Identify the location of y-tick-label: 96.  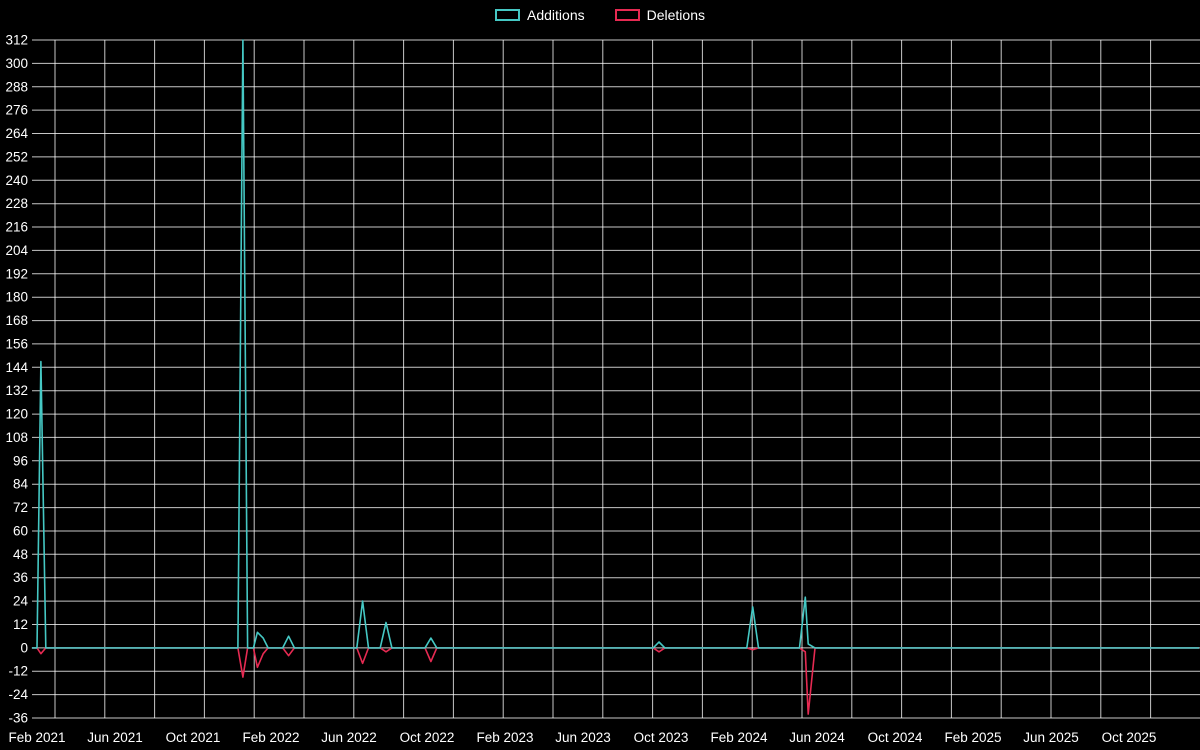
(20, 460).